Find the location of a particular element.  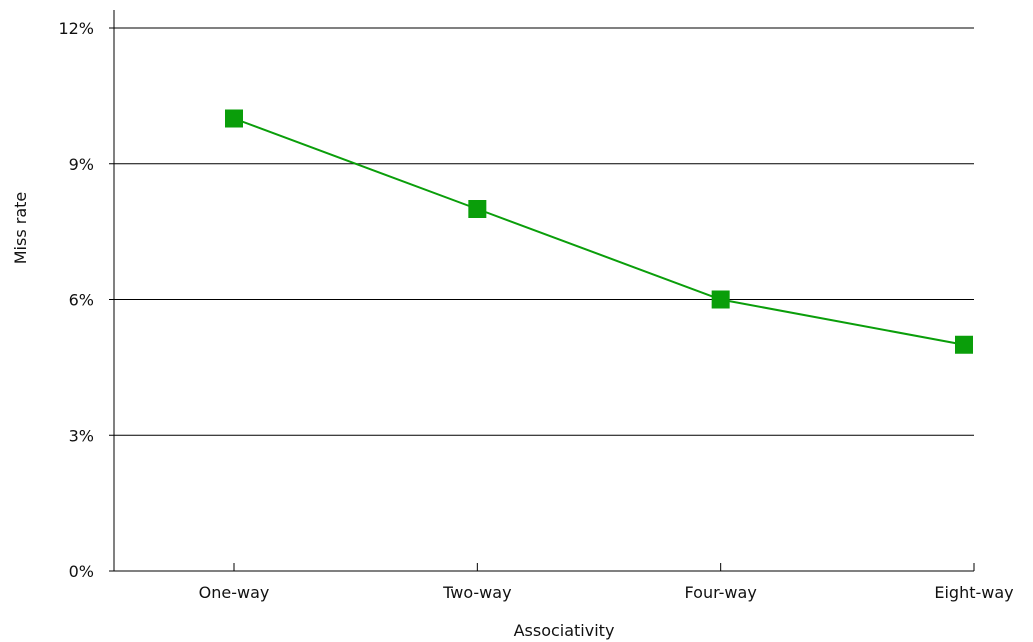

y-tick-labels: 0% 3% 6% 9% 12% is located at coordinates (76, 300).